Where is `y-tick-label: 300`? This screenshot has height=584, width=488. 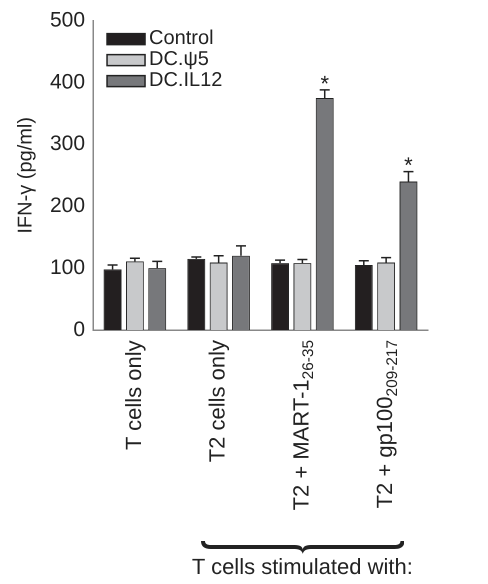 y-tick-label: 300 is located at coordinates (68, 144).